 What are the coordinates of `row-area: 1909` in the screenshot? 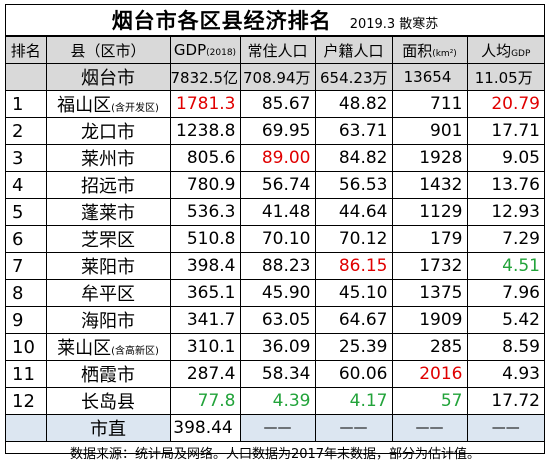 It's located at (429, 320).